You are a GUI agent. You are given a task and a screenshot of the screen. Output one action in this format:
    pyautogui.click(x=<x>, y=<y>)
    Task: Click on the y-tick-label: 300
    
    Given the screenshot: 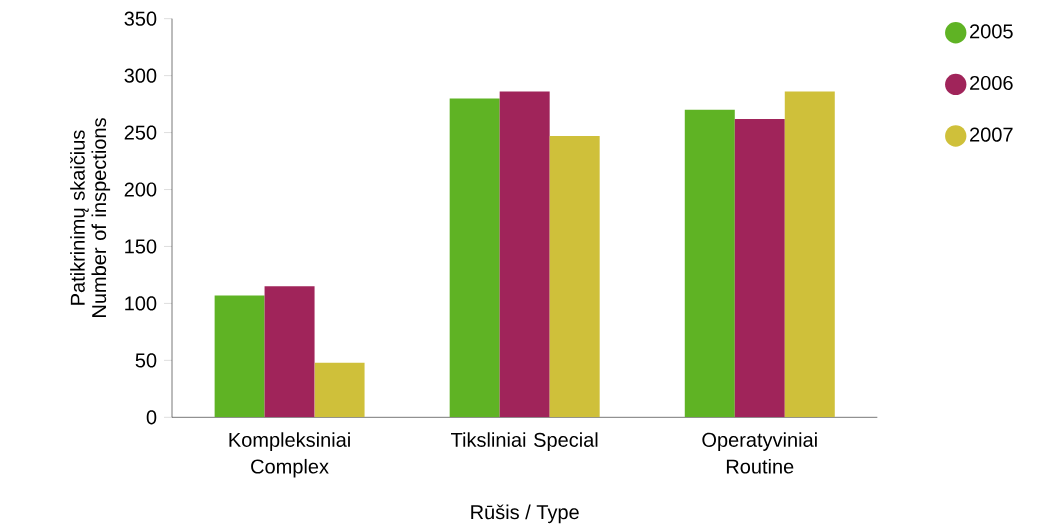 What is the action you would take?
    pyautogui.click(x=140, y=75)
    